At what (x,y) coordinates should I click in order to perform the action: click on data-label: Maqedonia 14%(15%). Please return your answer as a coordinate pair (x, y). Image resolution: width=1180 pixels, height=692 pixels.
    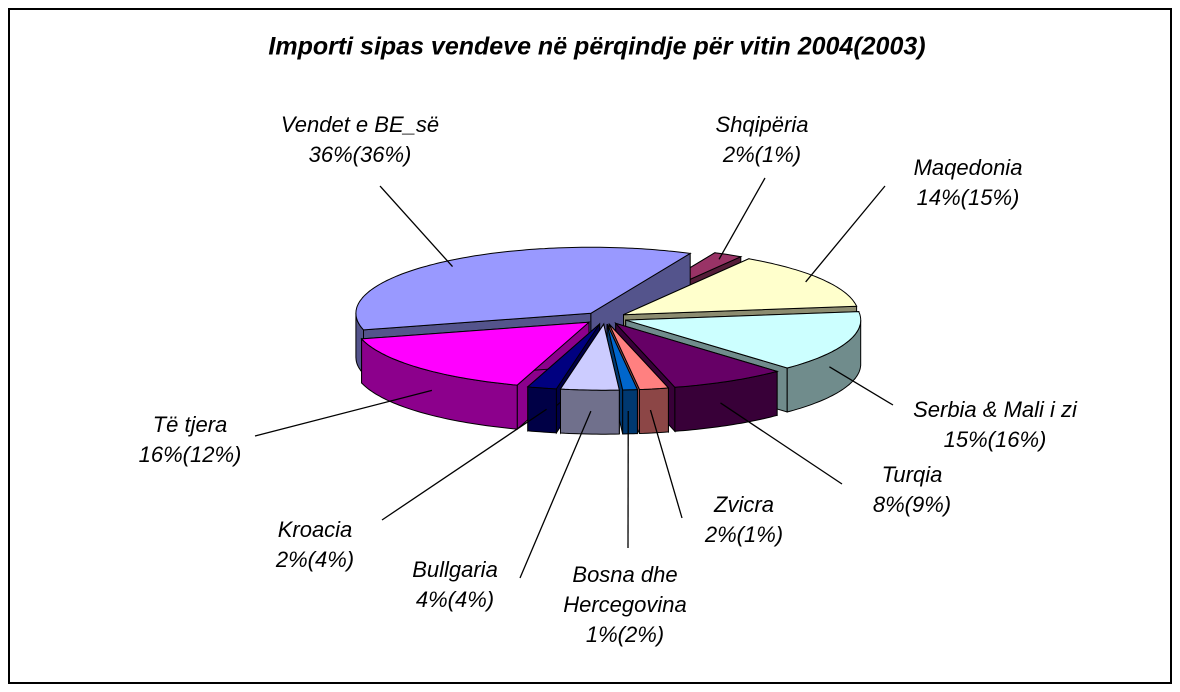
    Looking at the image, I should click on (968, 183).